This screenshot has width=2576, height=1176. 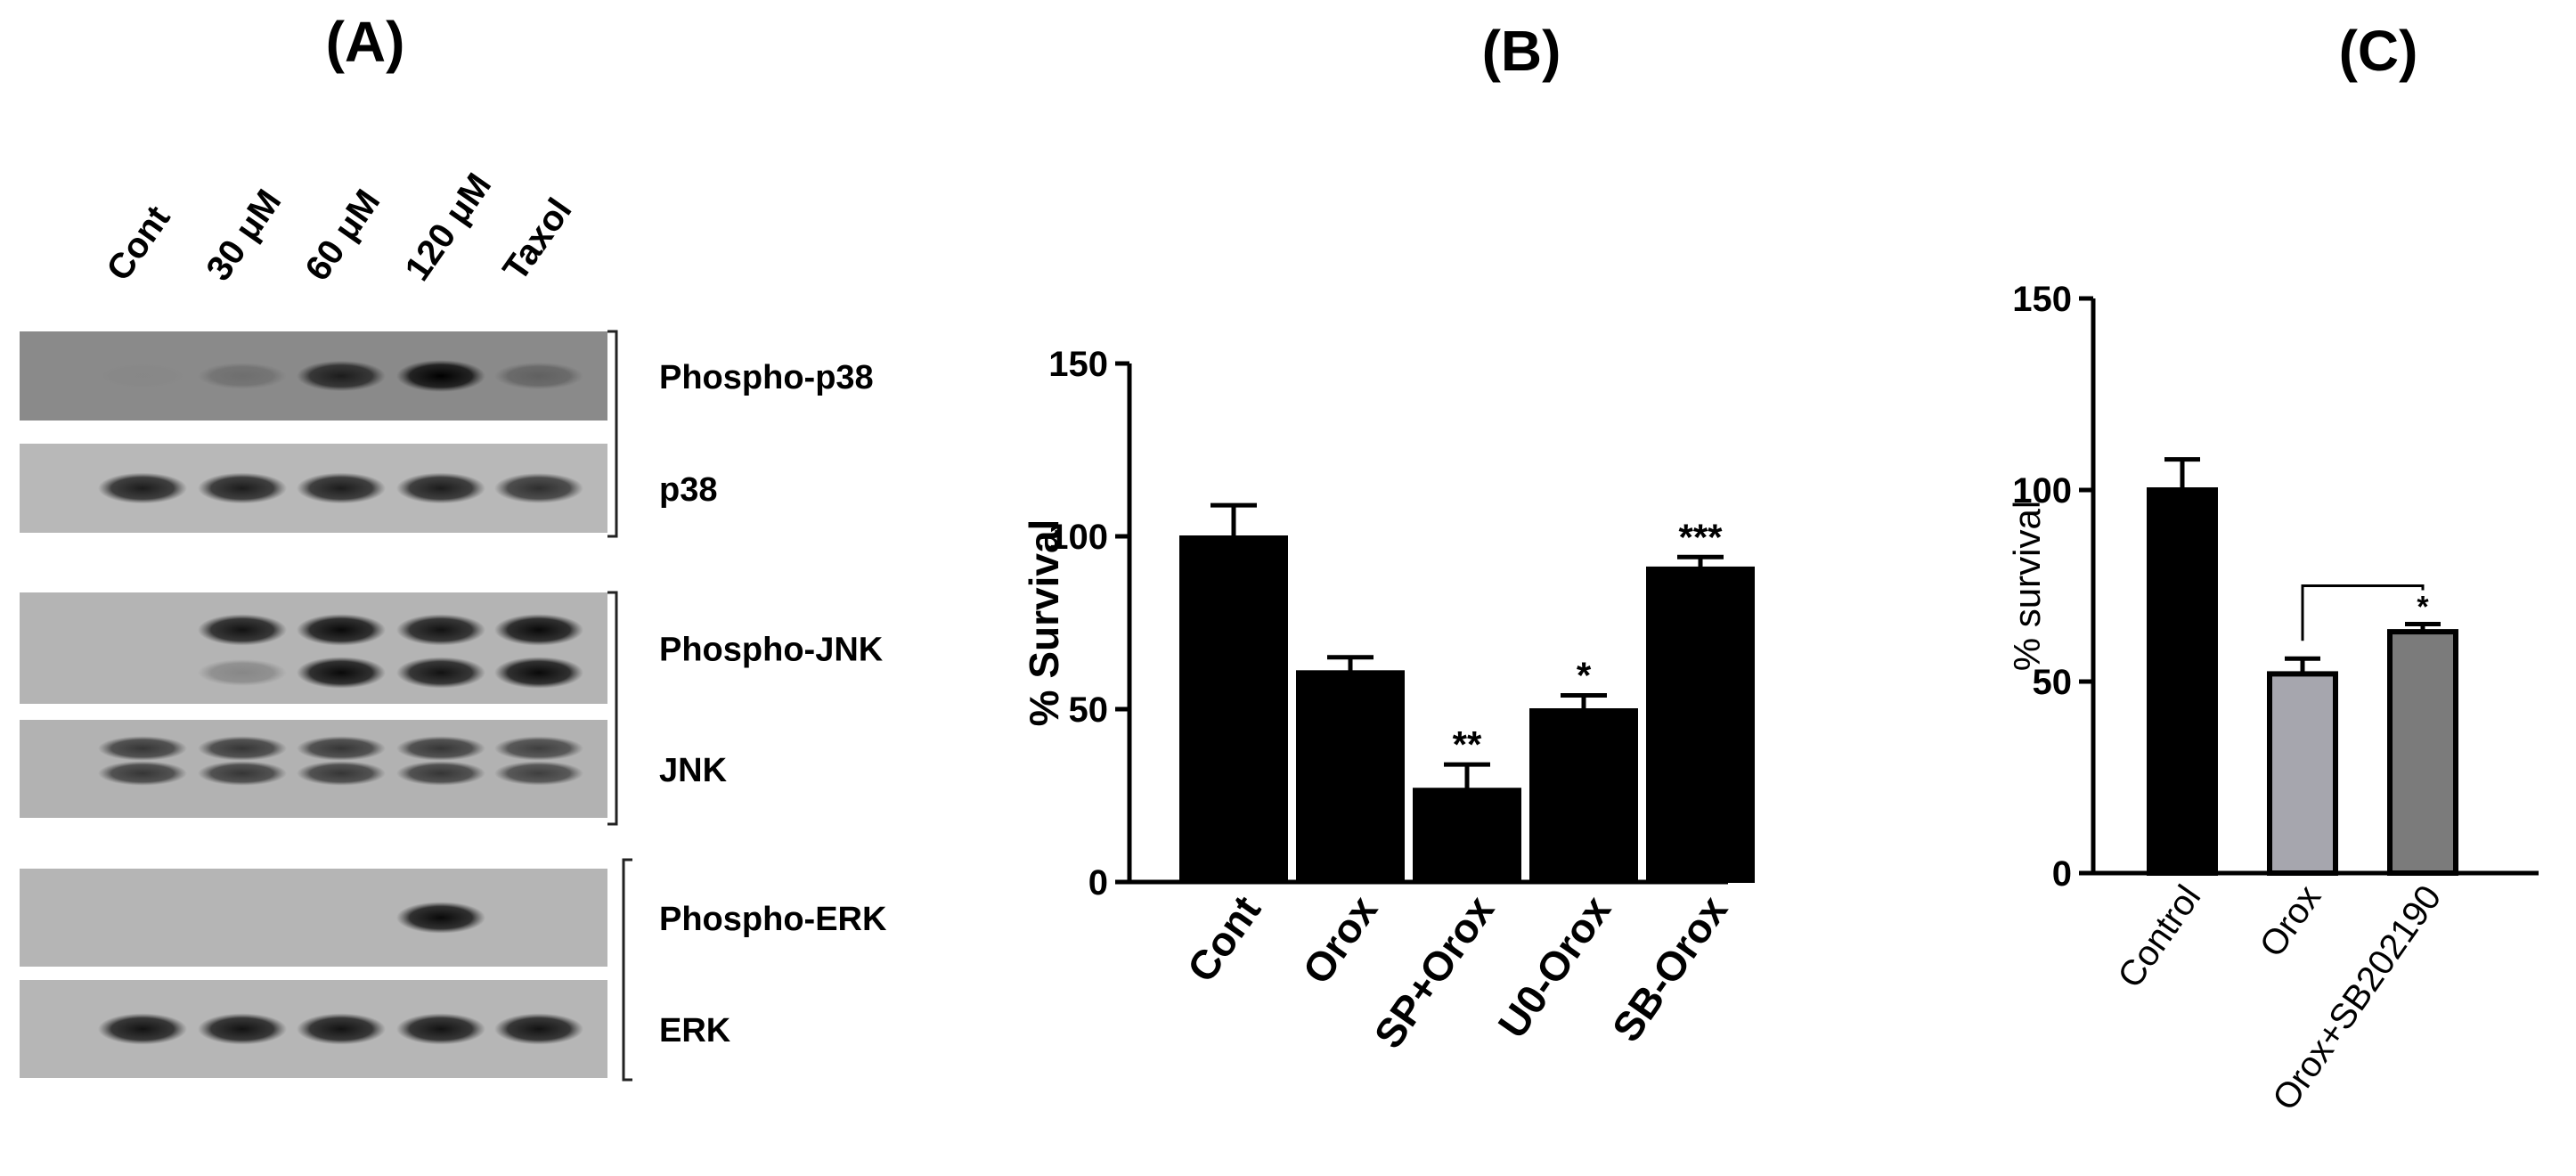 What do you see at coordinates (1467, 744) in the screenshot?
I see `significance-label: **` at bounding box center [1467, 744].